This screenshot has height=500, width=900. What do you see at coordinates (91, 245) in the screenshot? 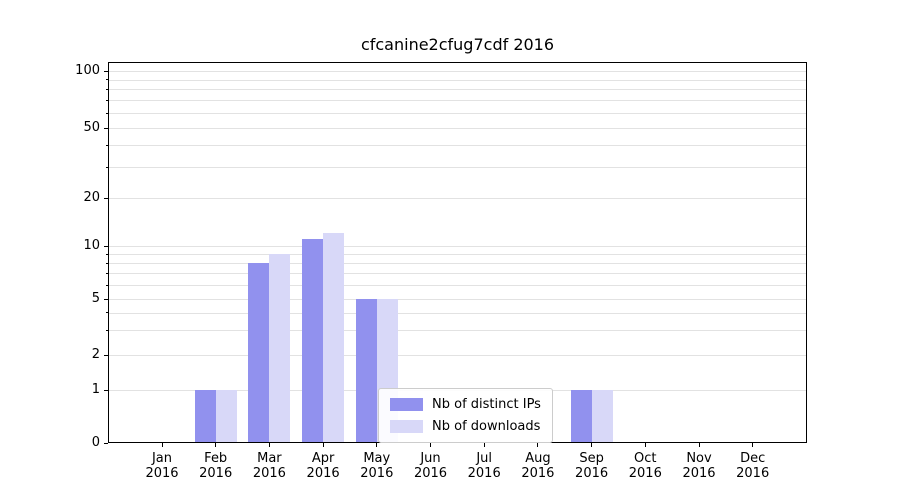
I see `y-tick-label: 10` at bounding box center [91, 245].